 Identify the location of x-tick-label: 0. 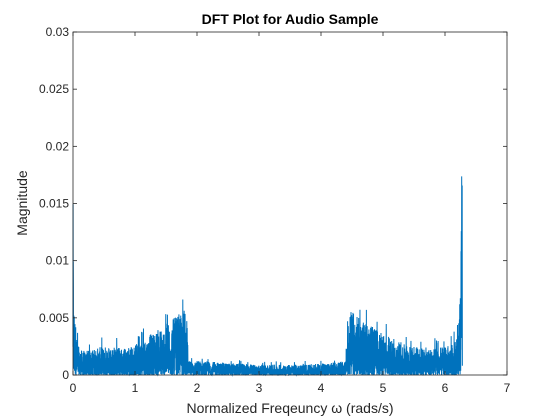
(73, 388).